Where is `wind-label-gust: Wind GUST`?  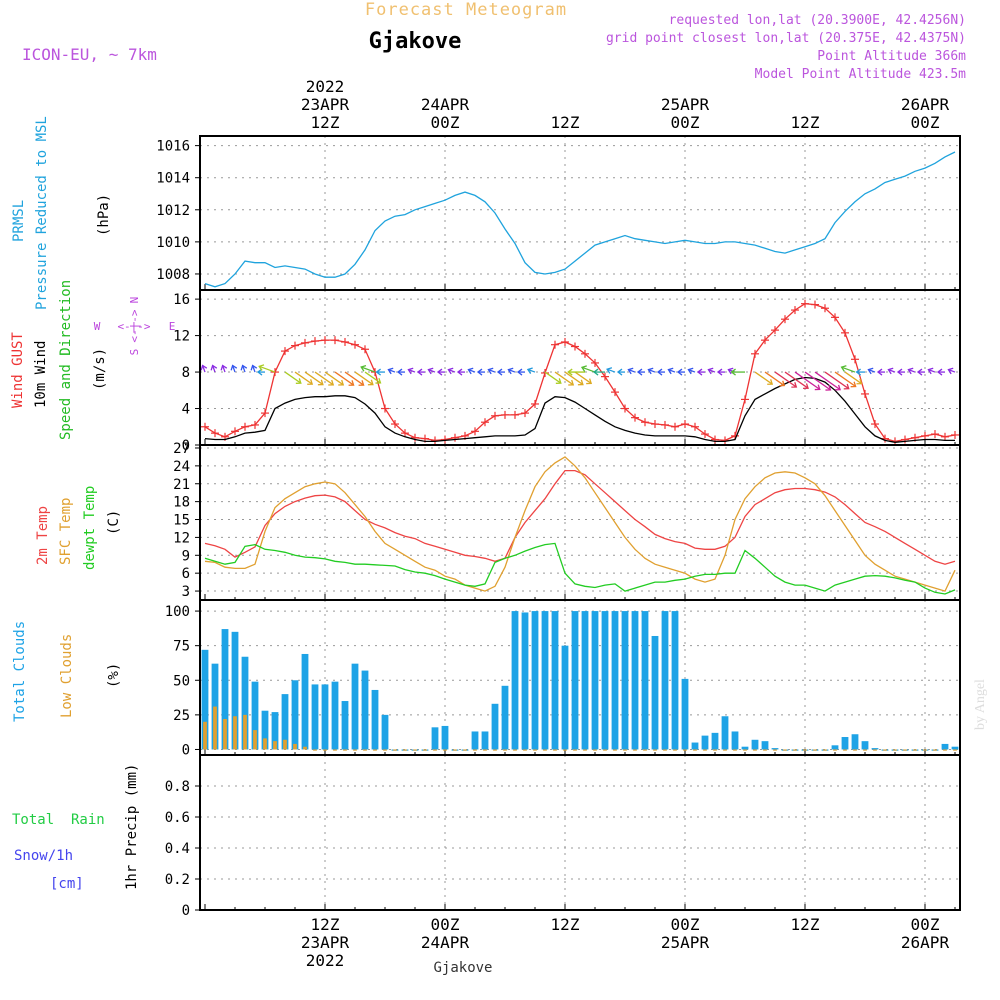
wind-label-gust: Wind GUST is located at coordinates (18, 370).